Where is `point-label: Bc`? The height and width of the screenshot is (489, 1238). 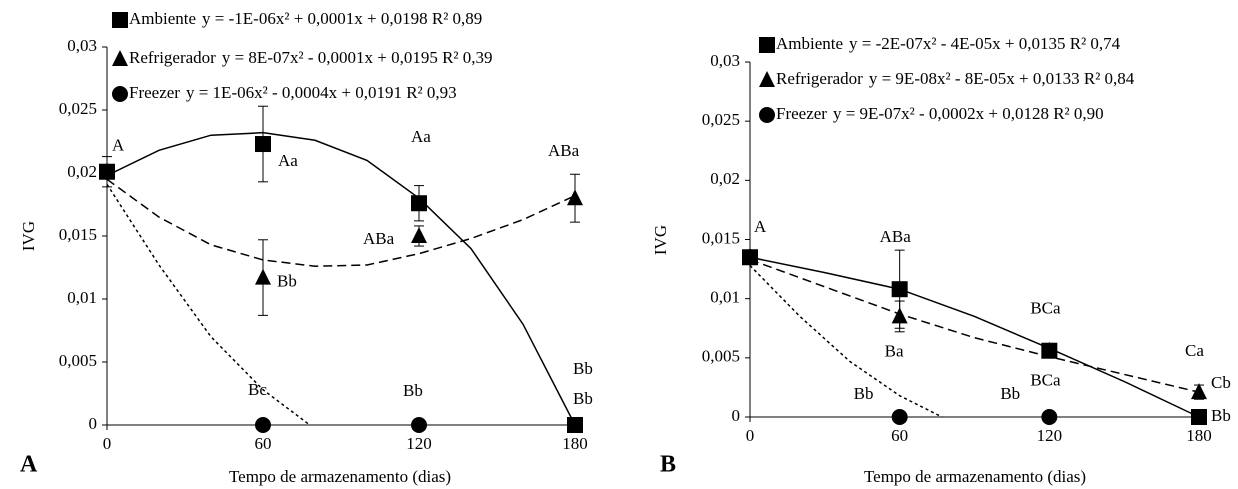
point-label: Bc is located at coordinates (257, 389).